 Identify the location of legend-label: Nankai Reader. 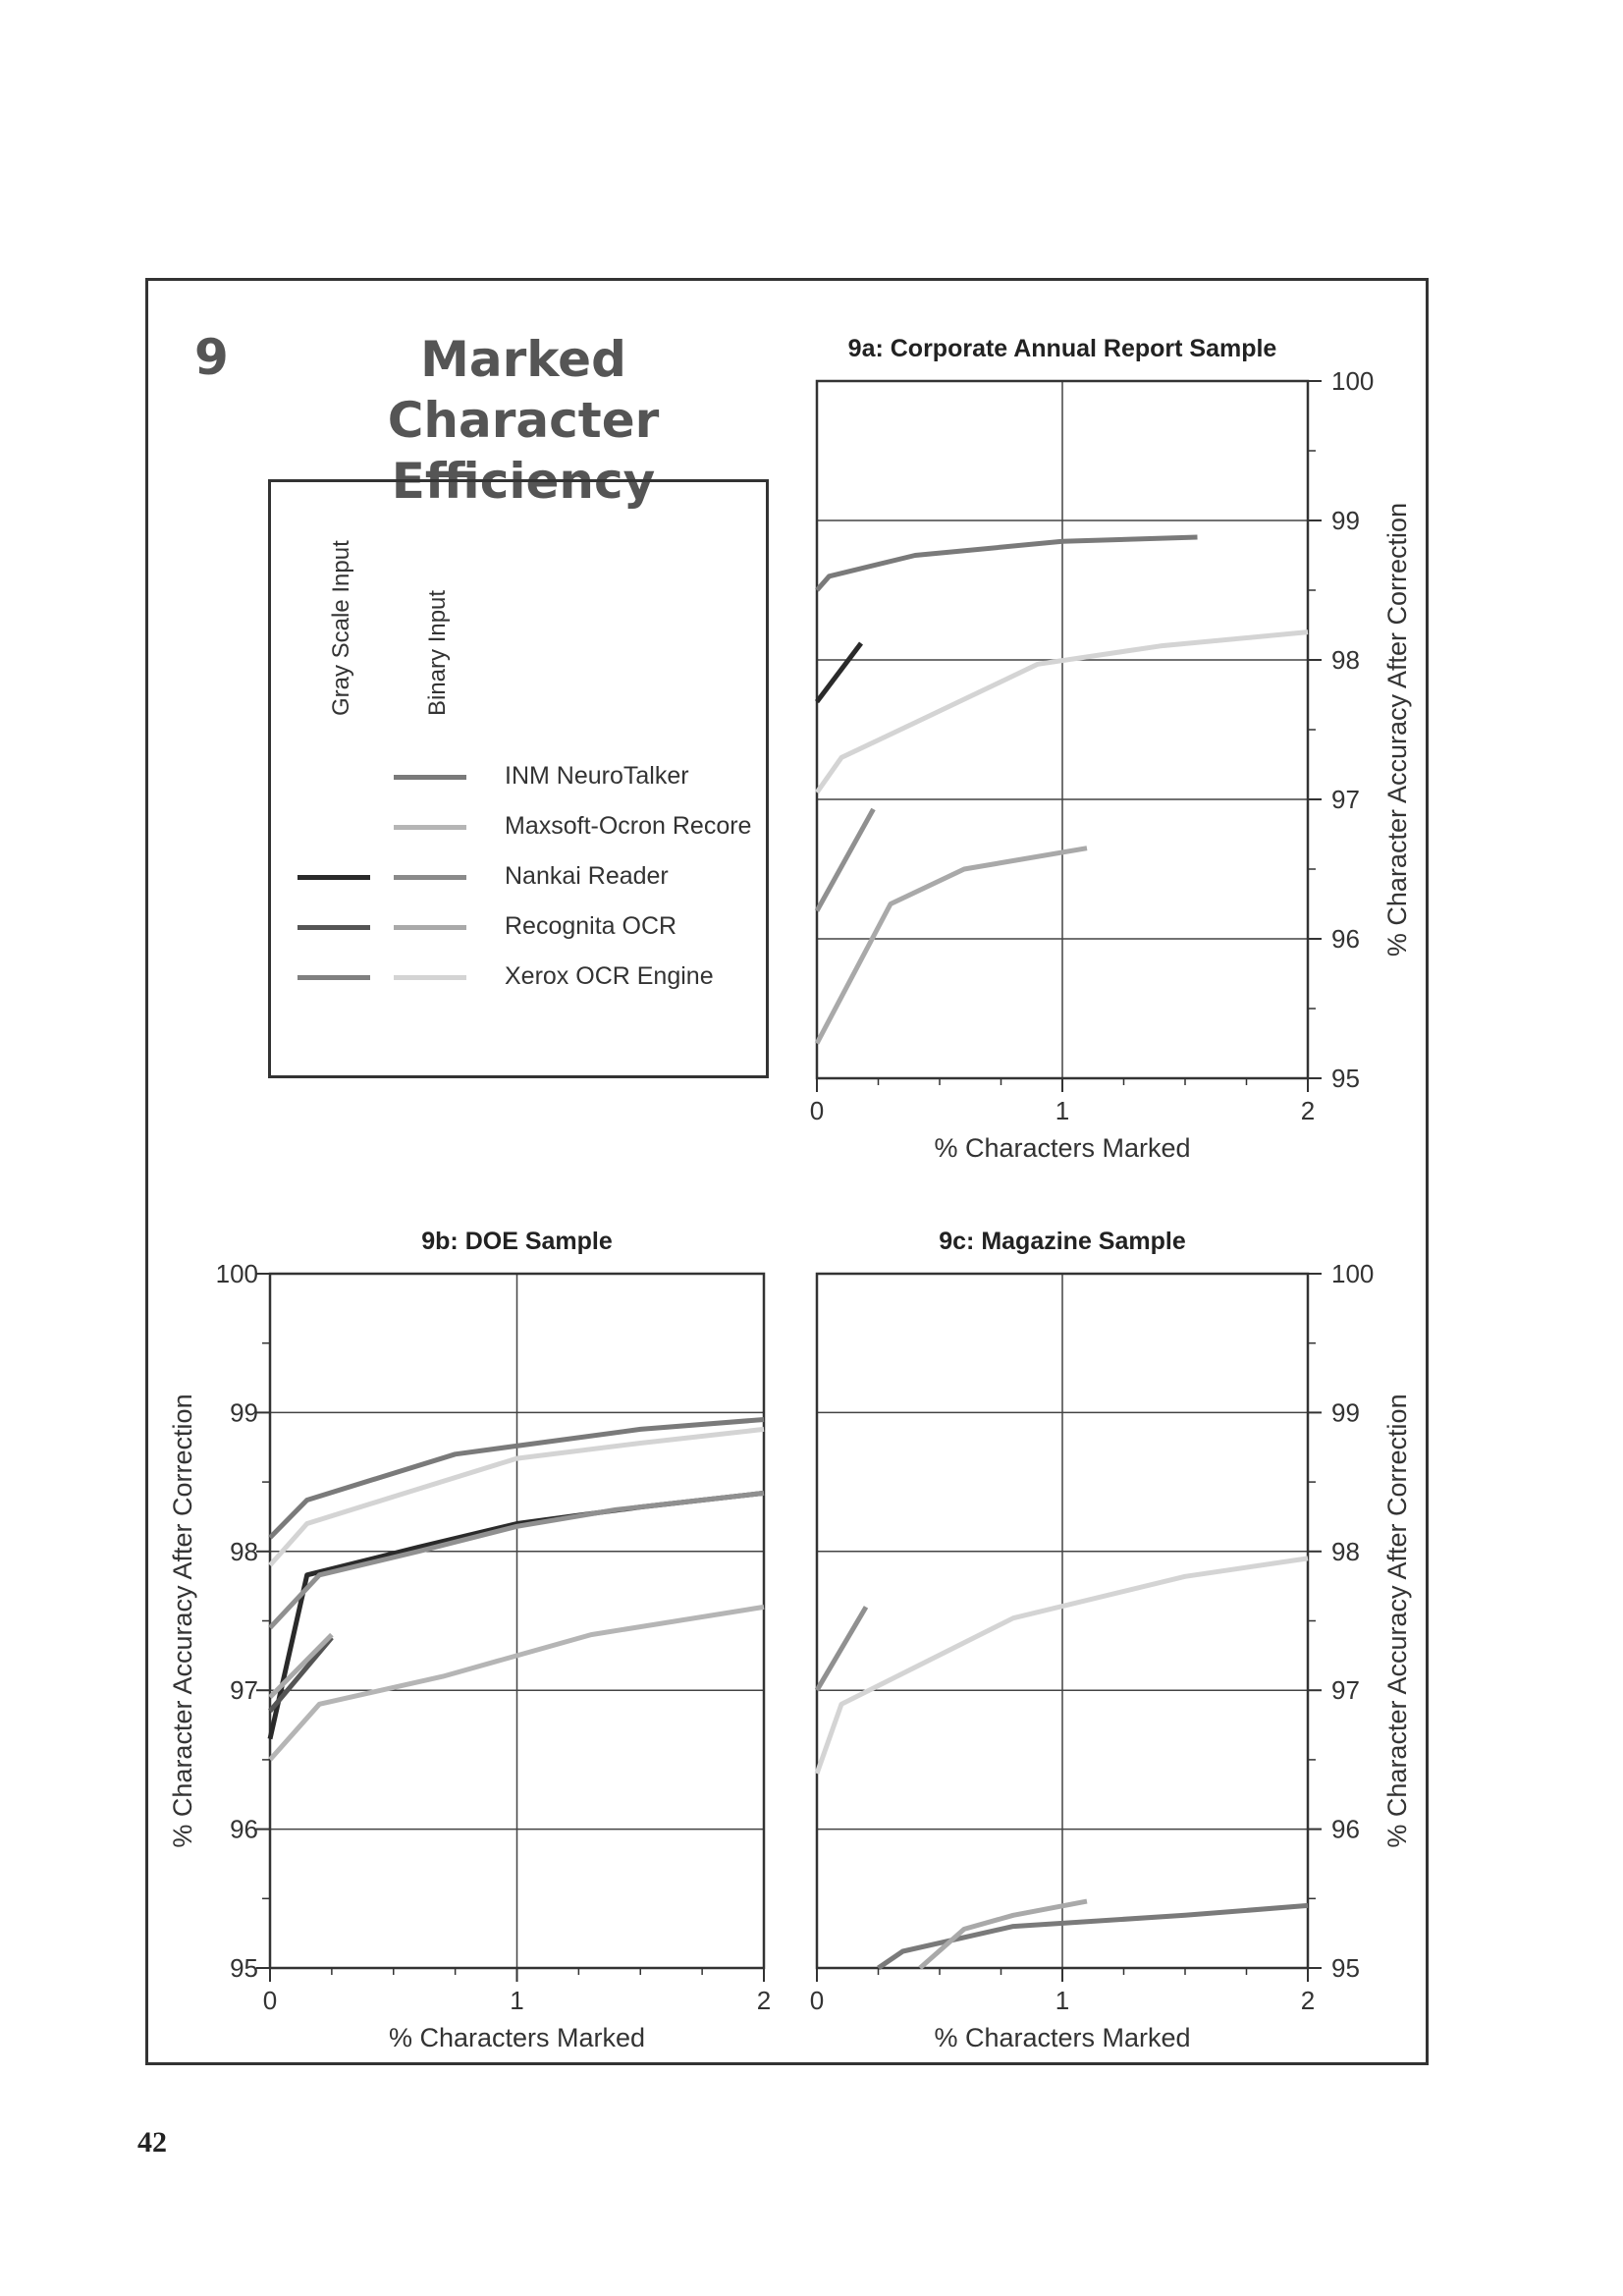
(587, 876).